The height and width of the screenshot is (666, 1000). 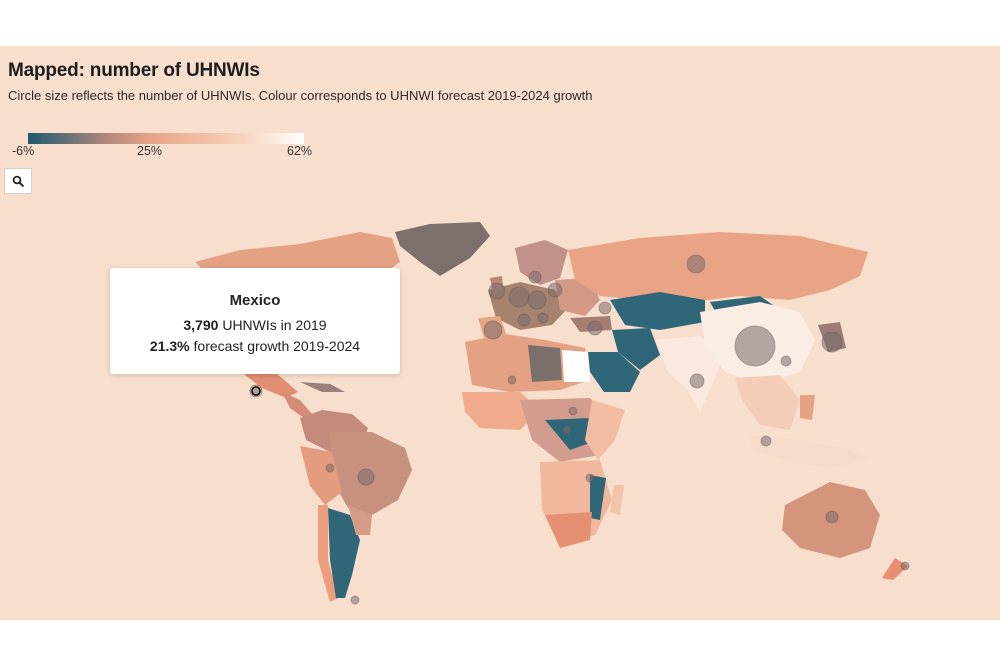 I want to click on region-south-africa, so click(x=568, y=530).